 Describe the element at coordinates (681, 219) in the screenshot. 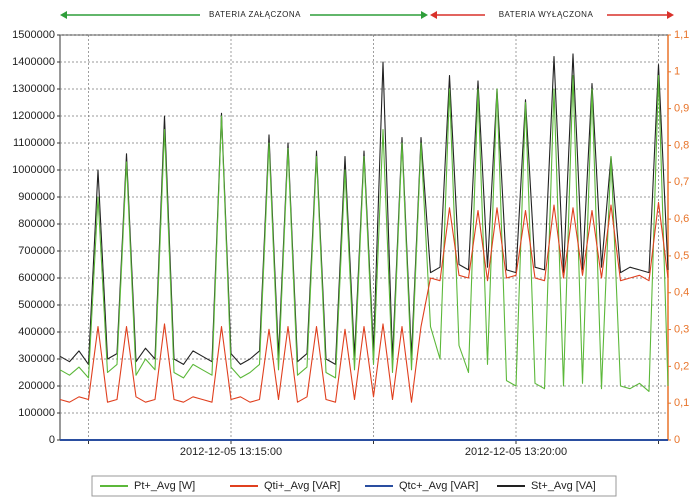

I see `y2-tick-label: 0,6` at that location.